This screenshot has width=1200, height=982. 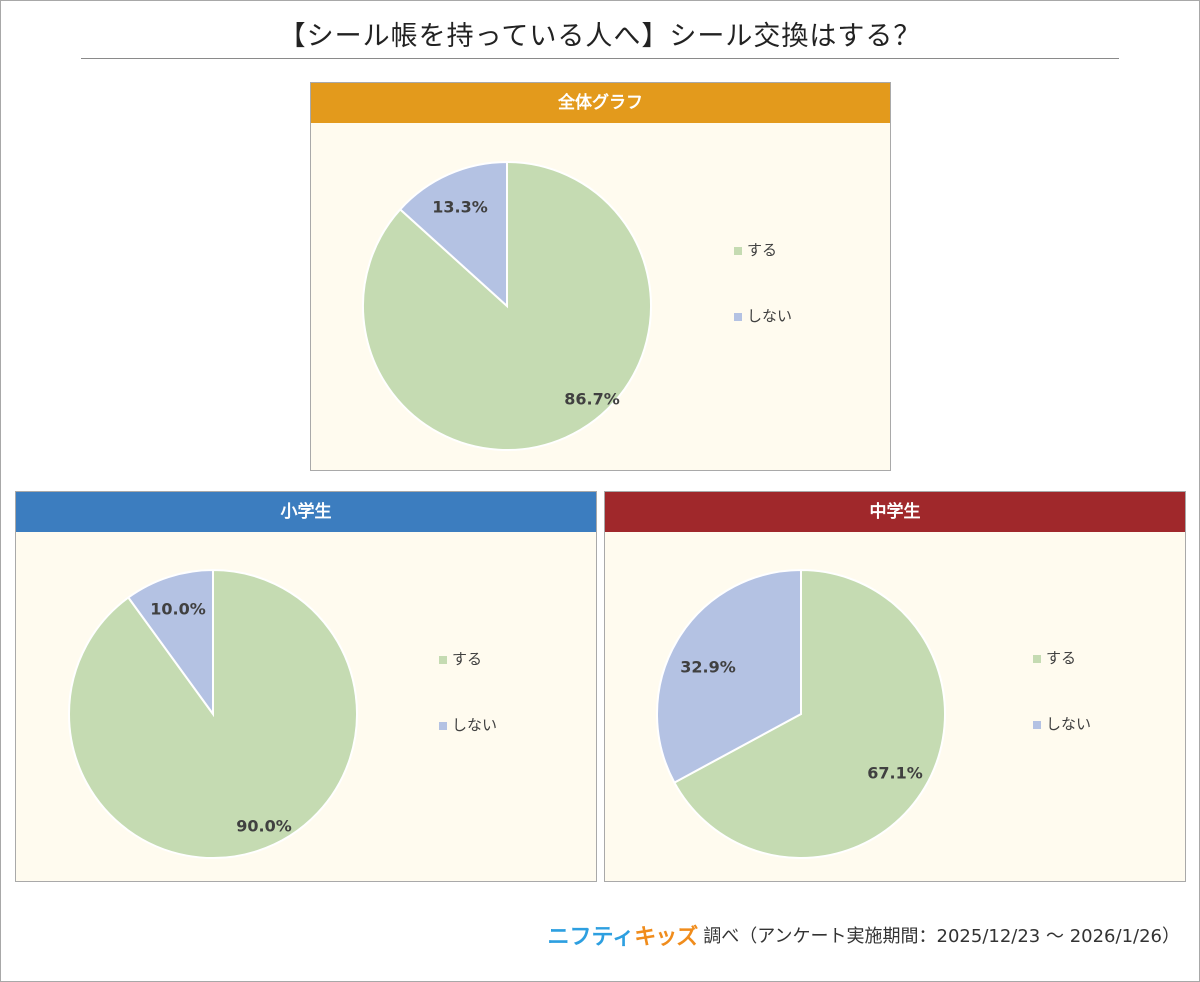 What do you see at coordinates (600, 103) in the screenshot?
I see `panel-header: 全体グラフ` at bounding box center [600, 103].